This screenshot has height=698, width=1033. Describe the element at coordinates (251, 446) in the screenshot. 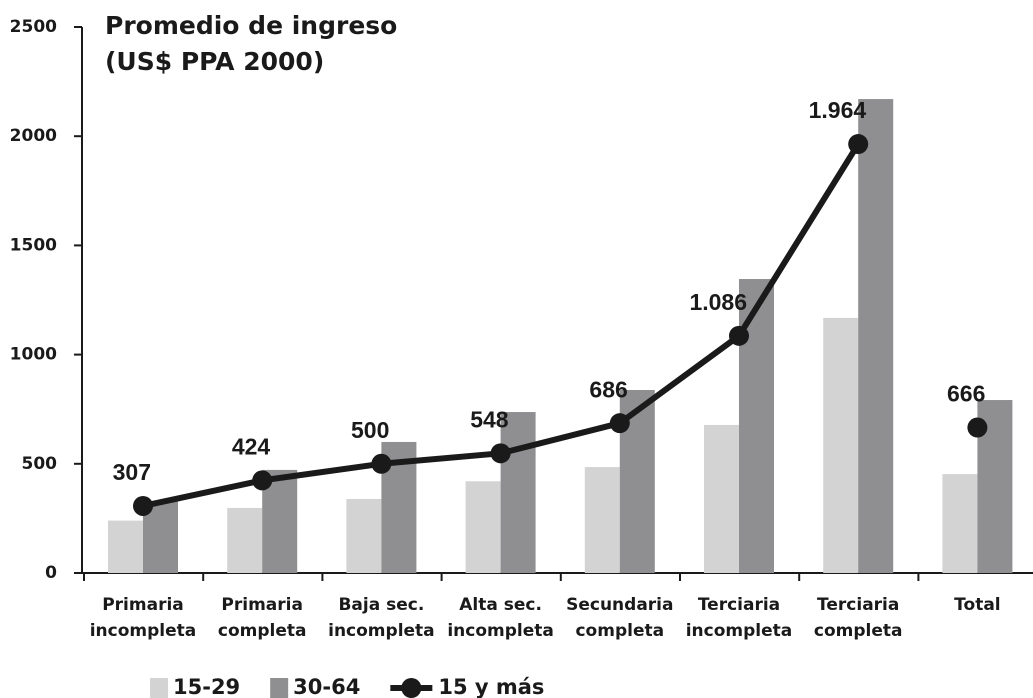

I see `data-label: 424` at that location.